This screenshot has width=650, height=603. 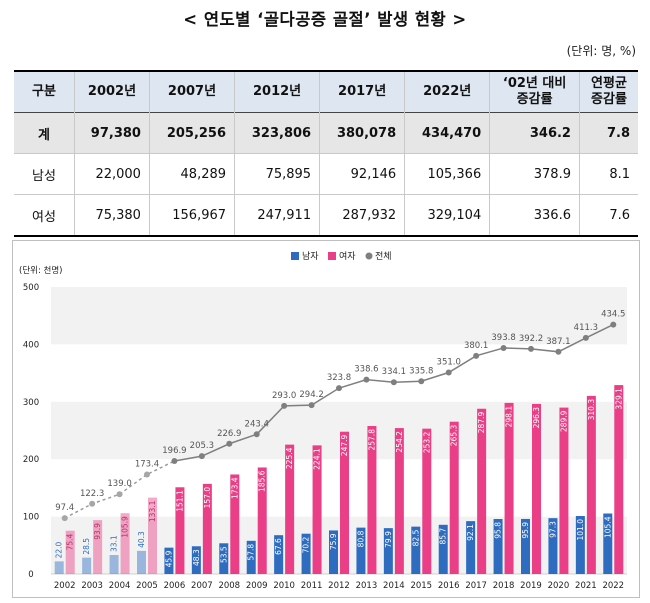 What do you see at coordinates (608, 174) in the screenshot?
I see `table-cell: 8.1` at bounding box center [608, 174].